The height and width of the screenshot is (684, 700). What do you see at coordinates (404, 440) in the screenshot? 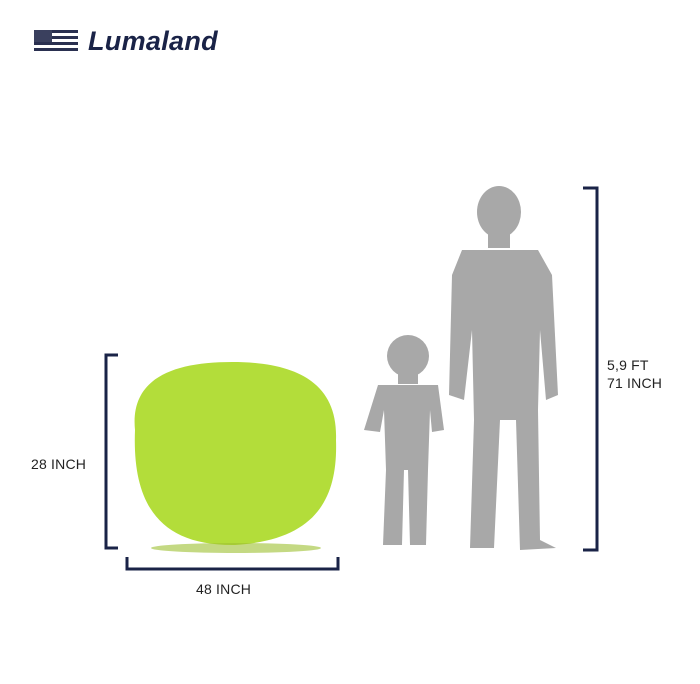
I see `child-silhouette` at bounding box center [404, 440].